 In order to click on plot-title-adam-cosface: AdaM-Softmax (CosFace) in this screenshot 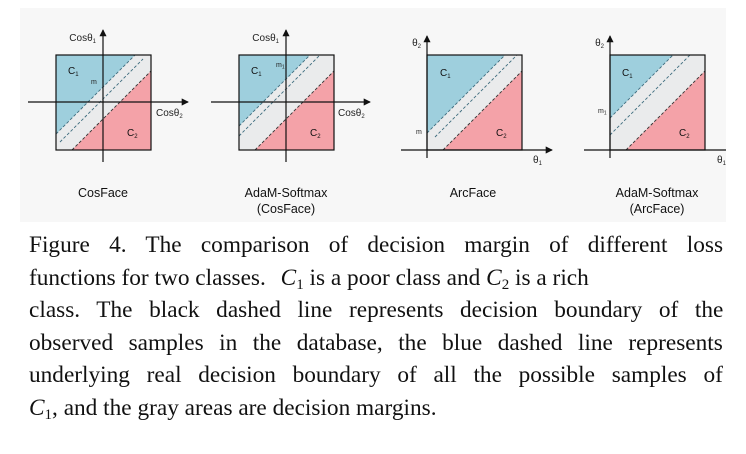, I will do `click(286, 201)`.